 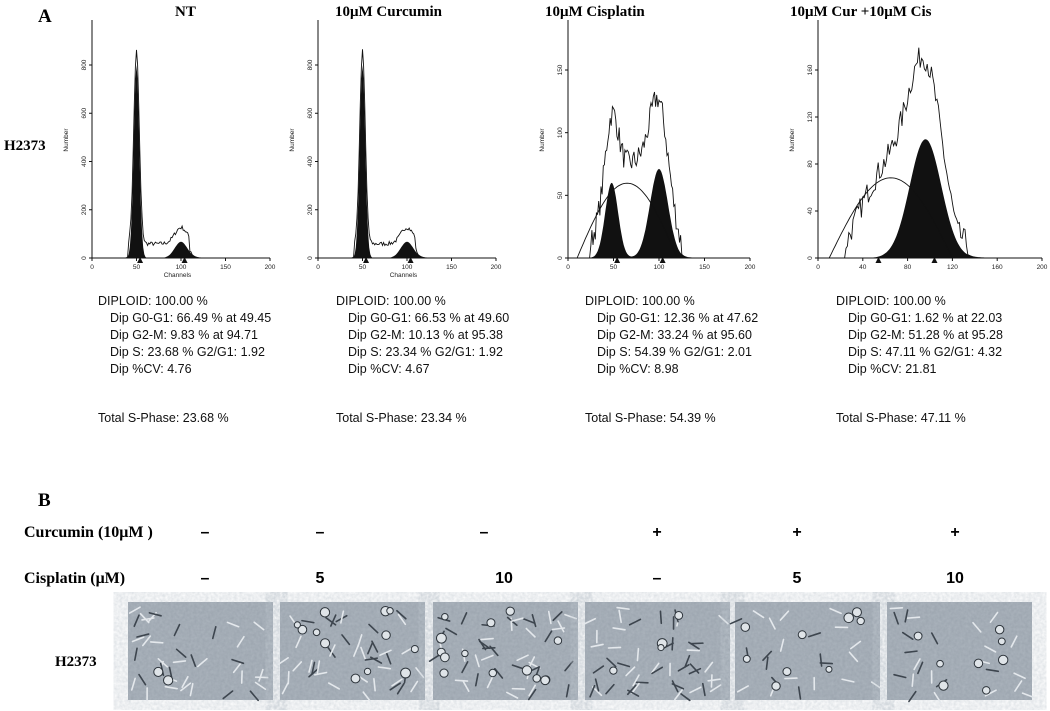 I want to click on x-tick-label: 200, so click(x=1042, y=267).